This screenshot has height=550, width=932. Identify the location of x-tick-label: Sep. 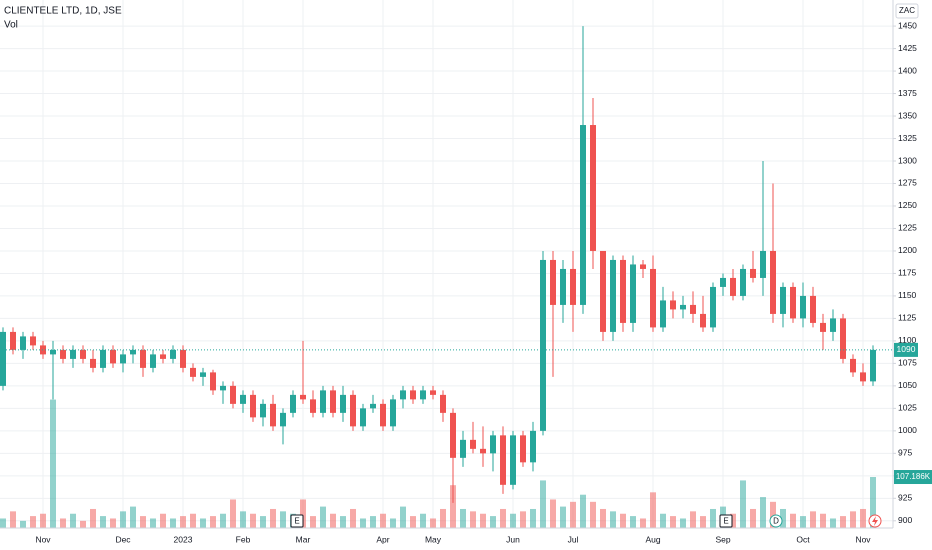
(722, 539).